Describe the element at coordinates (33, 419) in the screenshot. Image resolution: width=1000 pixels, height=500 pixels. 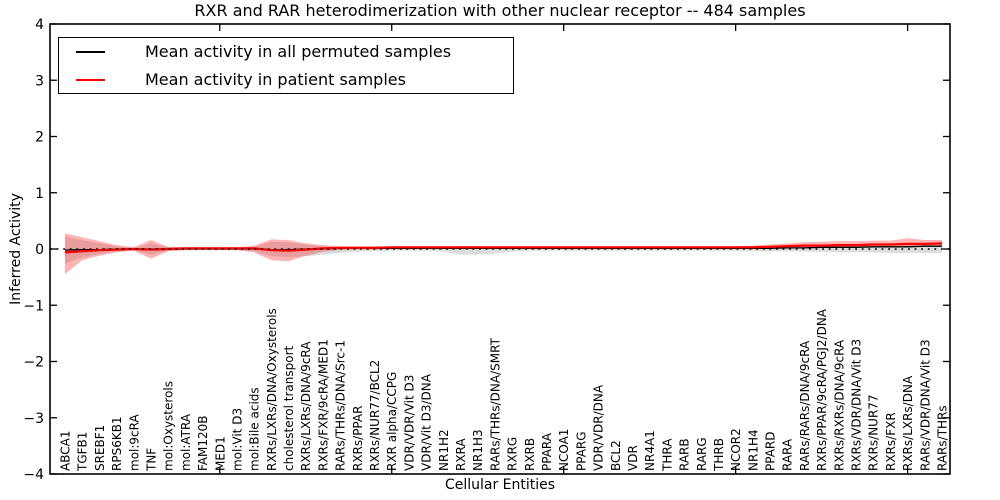
I see `y-tick-label: −3` at that location.